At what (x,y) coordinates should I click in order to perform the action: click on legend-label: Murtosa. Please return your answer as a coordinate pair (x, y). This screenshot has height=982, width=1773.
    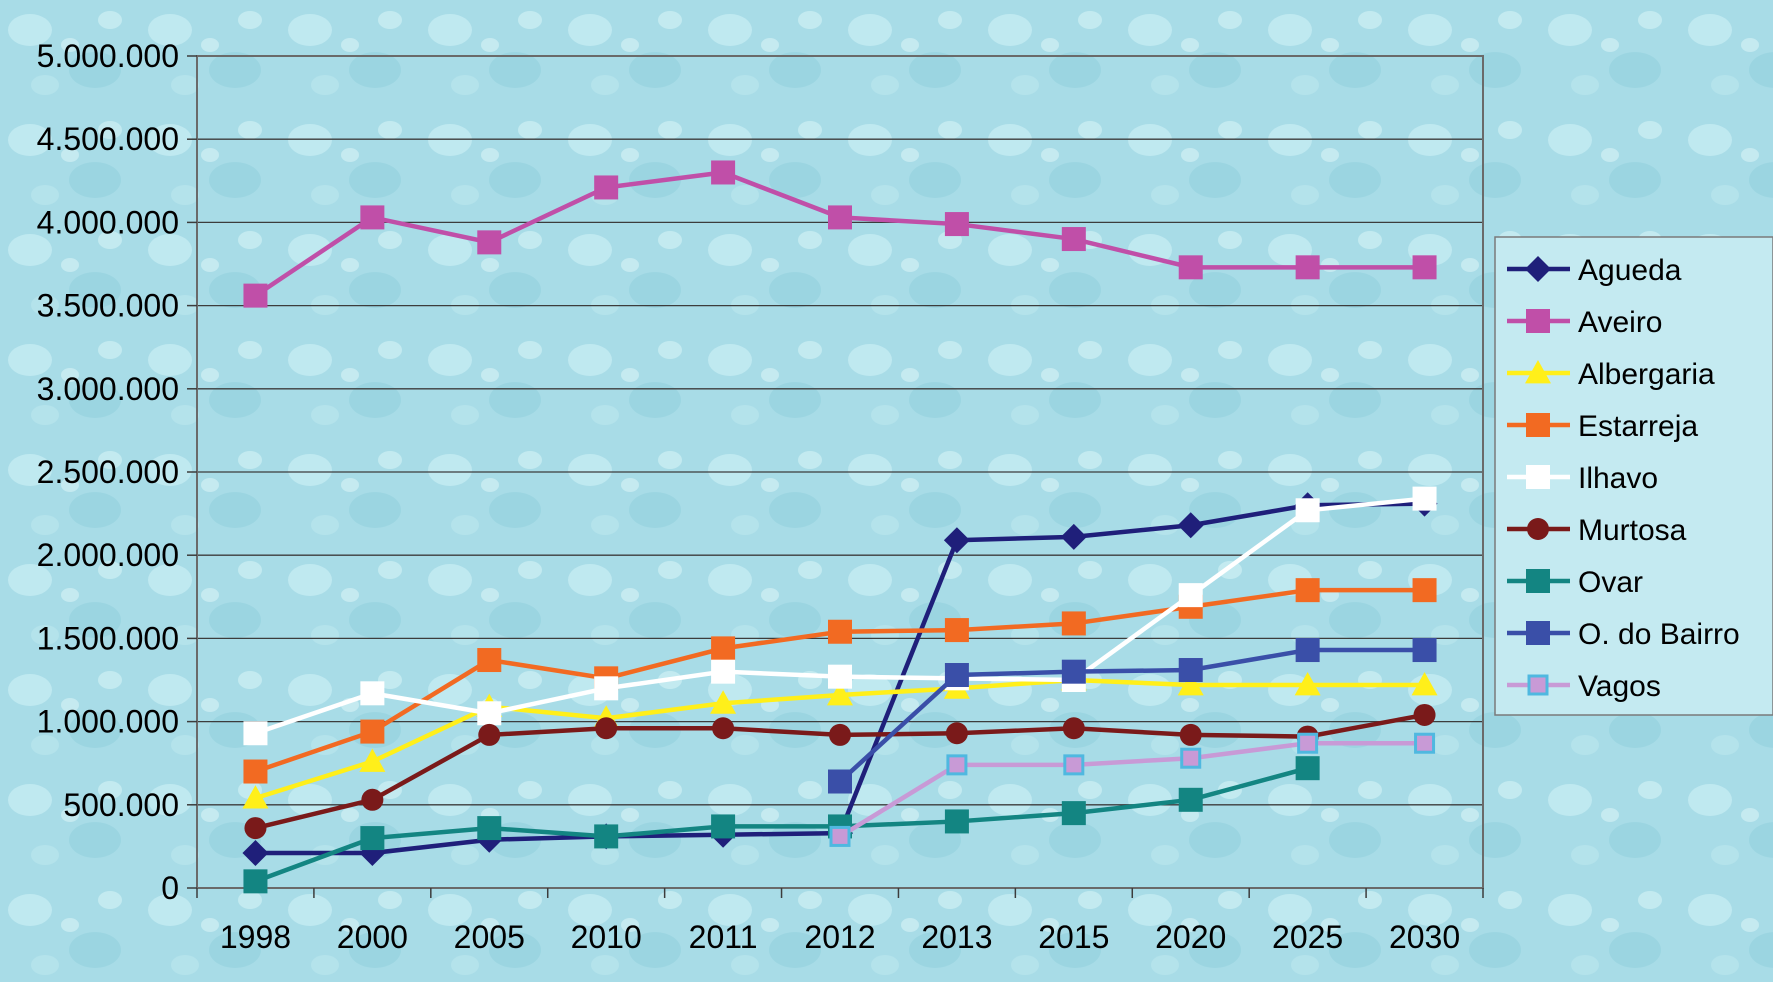
    Looking at the image, I should click on (1632, 530).